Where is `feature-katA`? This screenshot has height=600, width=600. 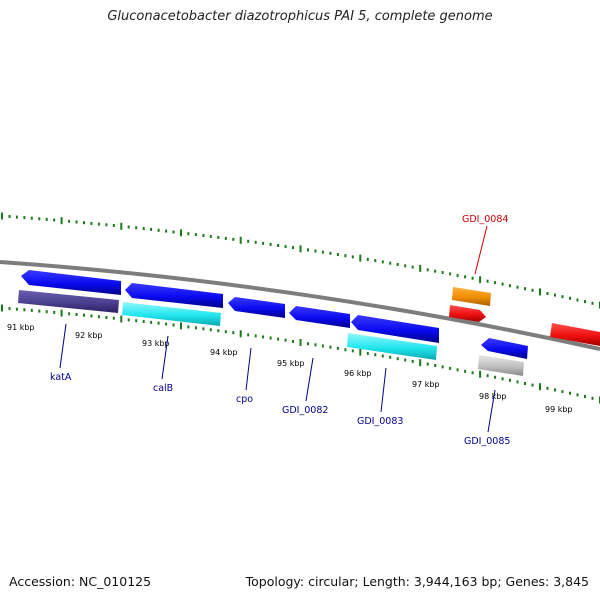 feature-katA is located at coordinates (71, 282).